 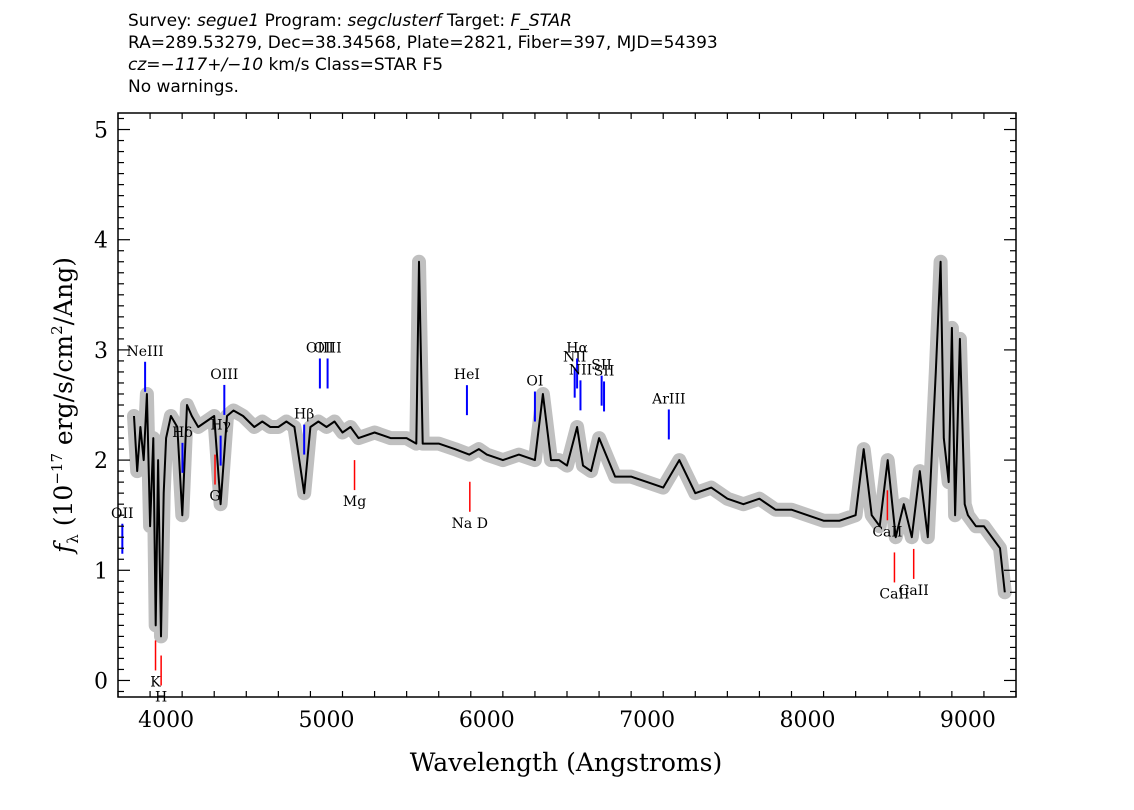 What do you see at coordinates (394, 21) in the screenshot?
I see `program-value: segclusterf` at bounding box center [394, 21].